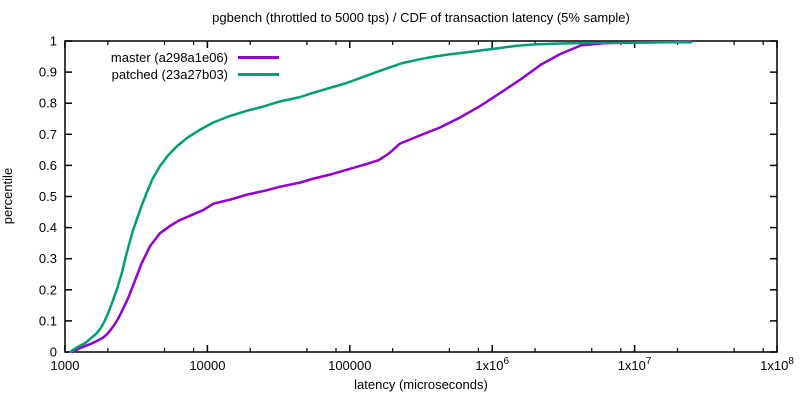  I want to click on legend-line-sample-patched, so click(258, 74).